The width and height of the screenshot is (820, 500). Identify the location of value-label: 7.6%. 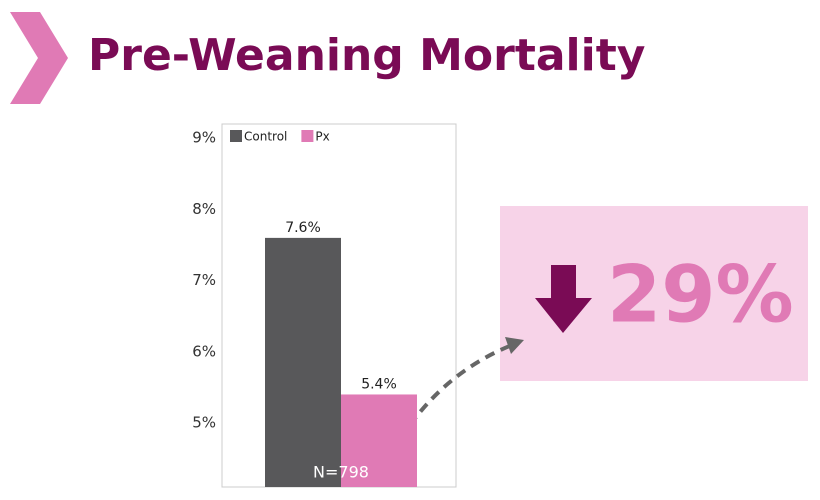
(303, 228).